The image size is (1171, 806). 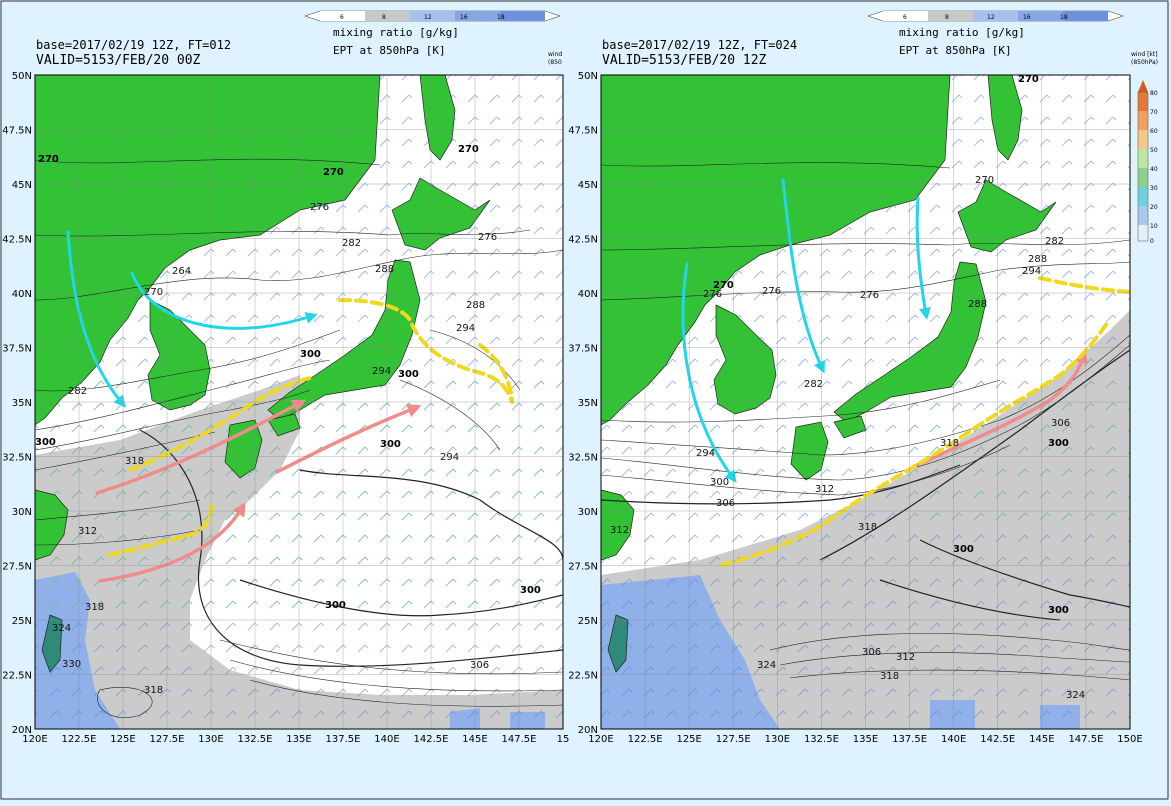 What do you see at coordinates (1154, 169) in the screenshot?
I see `wind-tick: 40` at bounding box center [1154, 169].